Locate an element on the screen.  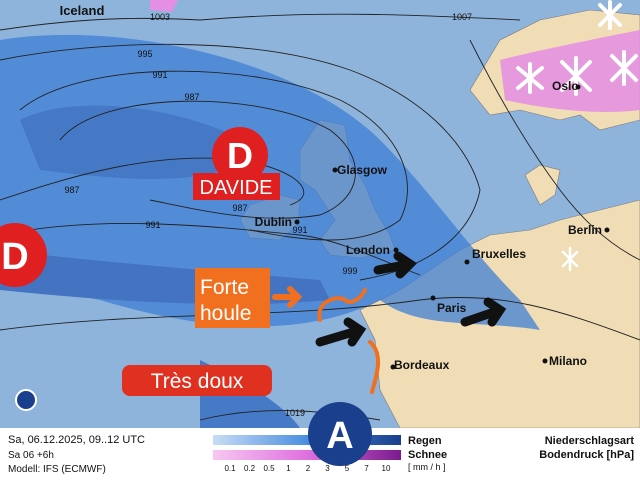
city-label: London is located at coordinates (368, 250).